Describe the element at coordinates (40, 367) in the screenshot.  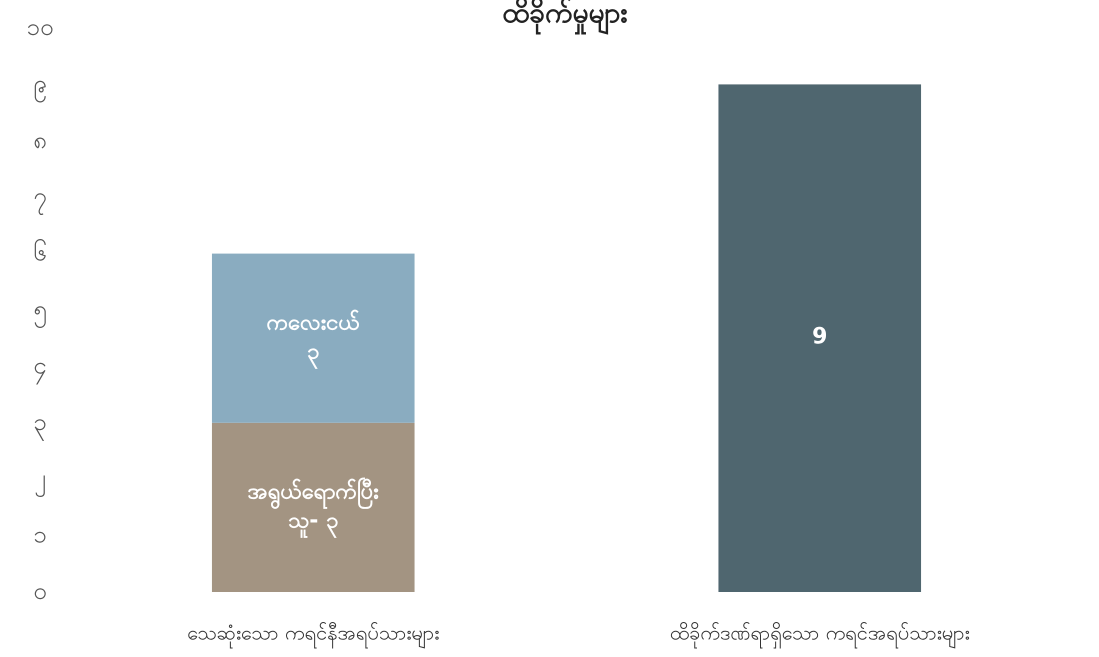
I see `y-tick-label: ၄` at that location.